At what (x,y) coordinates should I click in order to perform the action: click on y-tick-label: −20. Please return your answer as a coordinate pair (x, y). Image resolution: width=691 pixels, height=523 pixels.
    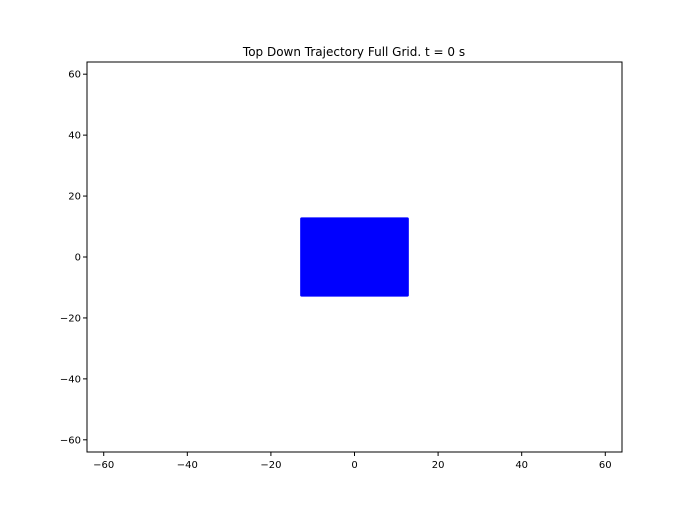
    Looking at the image, I should click on (70, 318).